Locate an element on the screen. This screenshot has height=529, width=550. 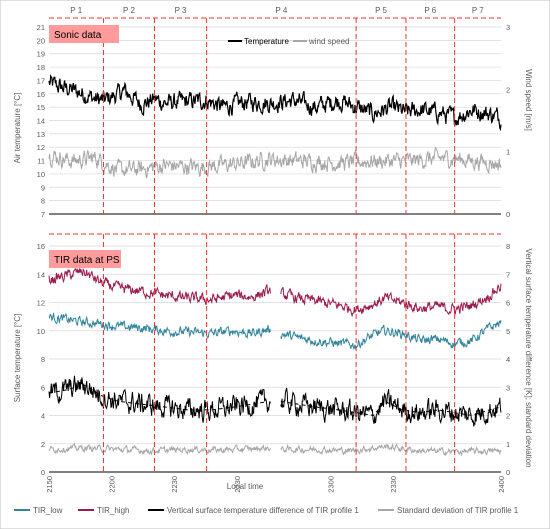
bottom-y-tick-label: 12 is located at coordinates (41, 303).